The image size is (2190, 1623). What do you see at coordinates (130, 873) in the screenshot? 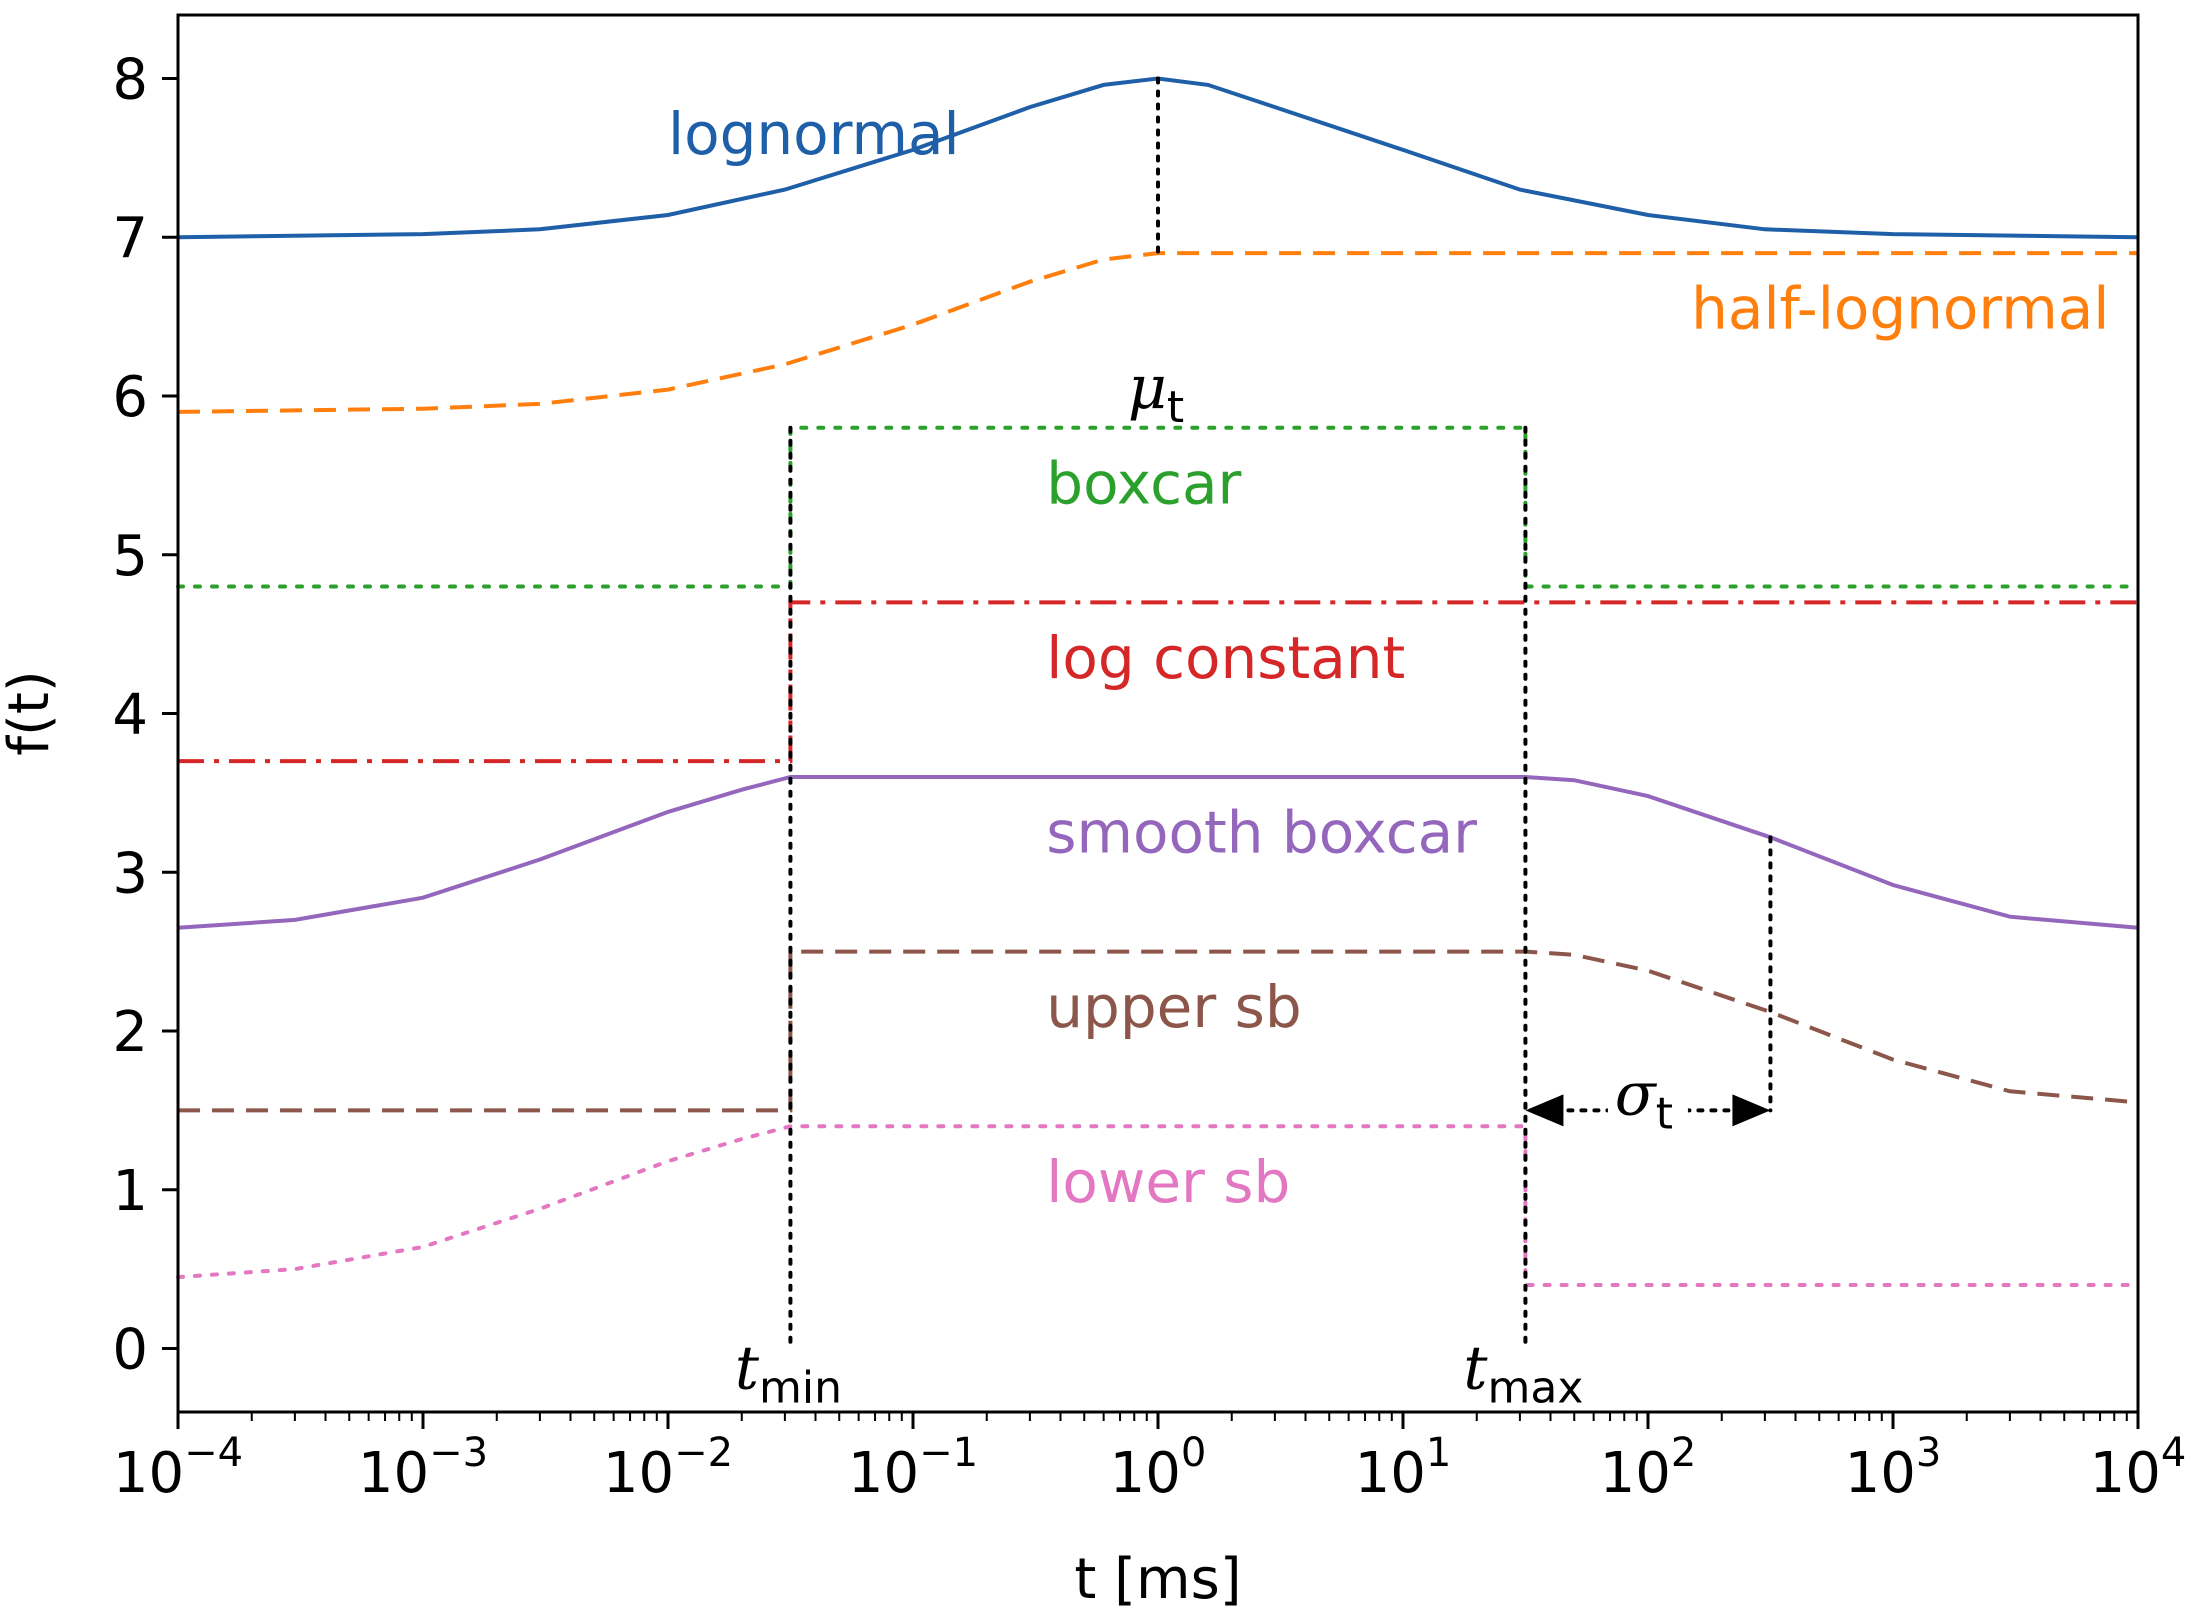
I see `y-tick-label: 3` at bounding box center [130, 873].